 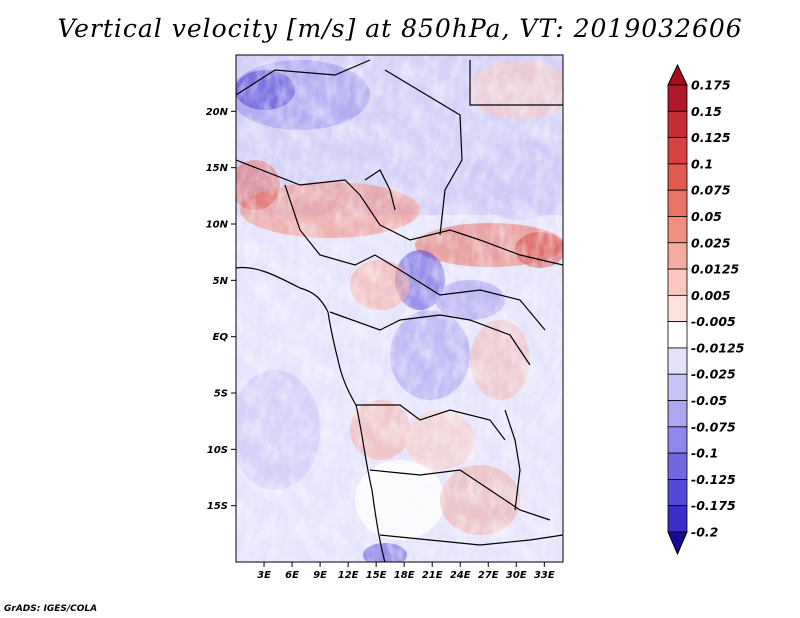 I want to click on lon-tick-label: 15E, so click(x=376, y=575).